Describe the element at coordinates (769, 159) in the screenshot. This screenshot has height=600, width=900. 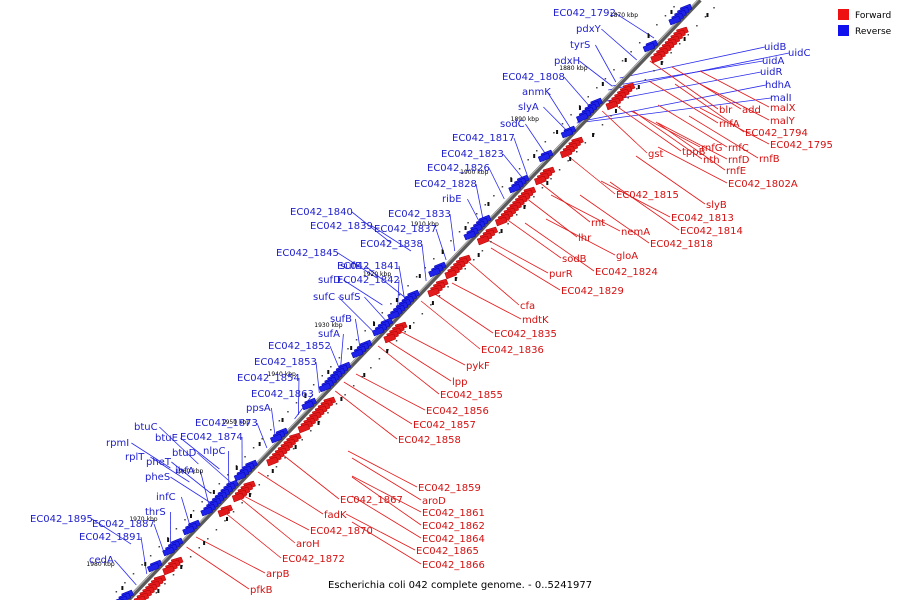
I see `gene-label-rnfb: rnfB` at that location.